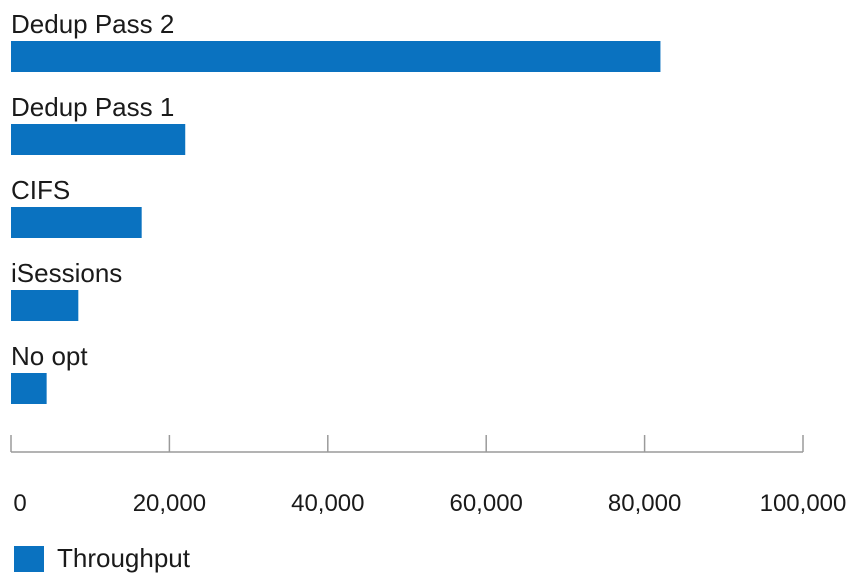  I want to click on bar-isessions, so click(45, 305).